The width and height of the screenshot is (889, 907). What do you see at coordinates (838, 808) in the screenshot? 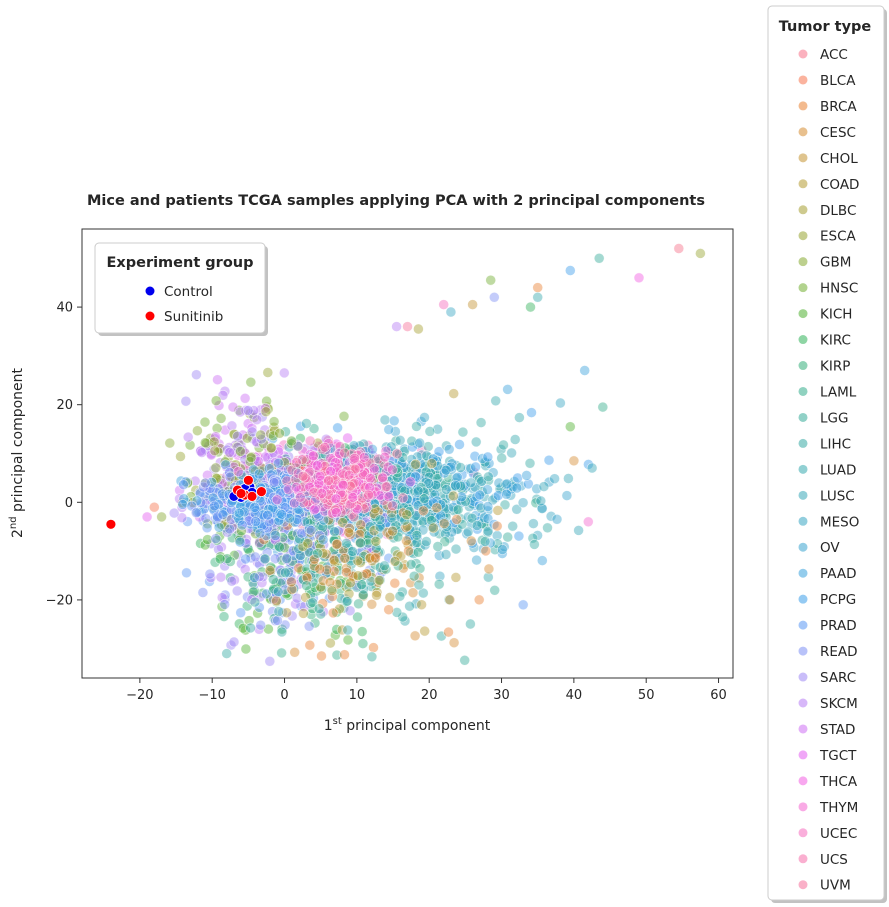
I see `tumor-legend-label: THYM` at bounding box center [838, 808].